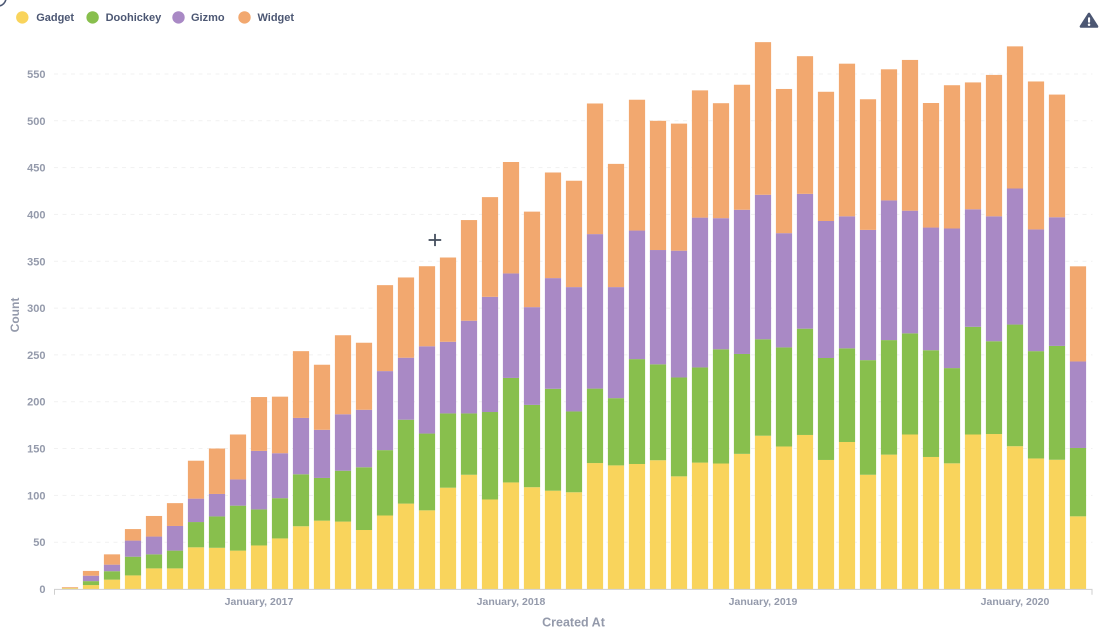  Describe the element at coordinates (39, 543) in the screenshot. I see `svg-text: 50` at that location.